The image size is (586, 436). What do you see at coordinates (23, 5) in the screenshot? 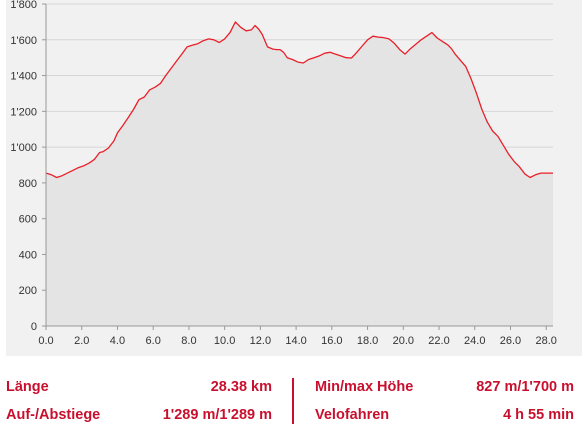
I see `y-tick-label: 1'800` at bounding box center [23, 5].